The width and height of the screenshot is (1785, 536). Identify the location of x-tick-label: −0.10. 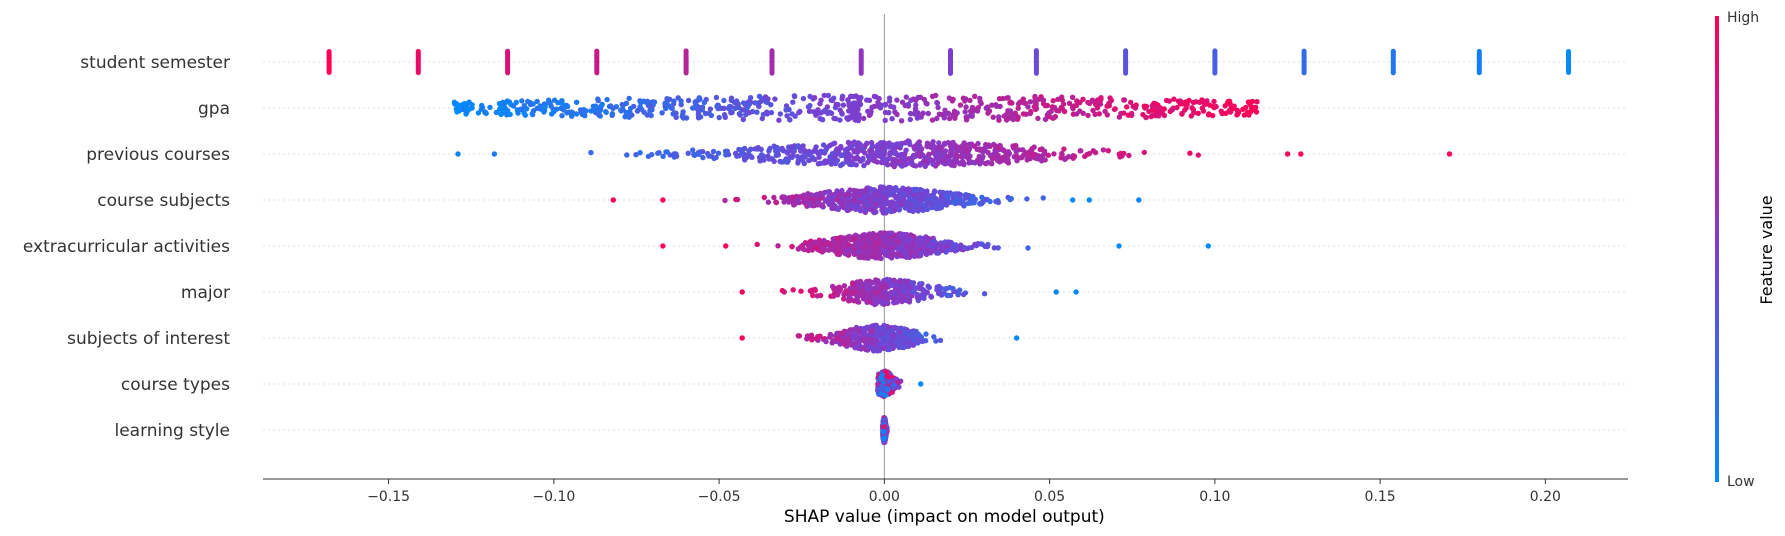
(553, 497).